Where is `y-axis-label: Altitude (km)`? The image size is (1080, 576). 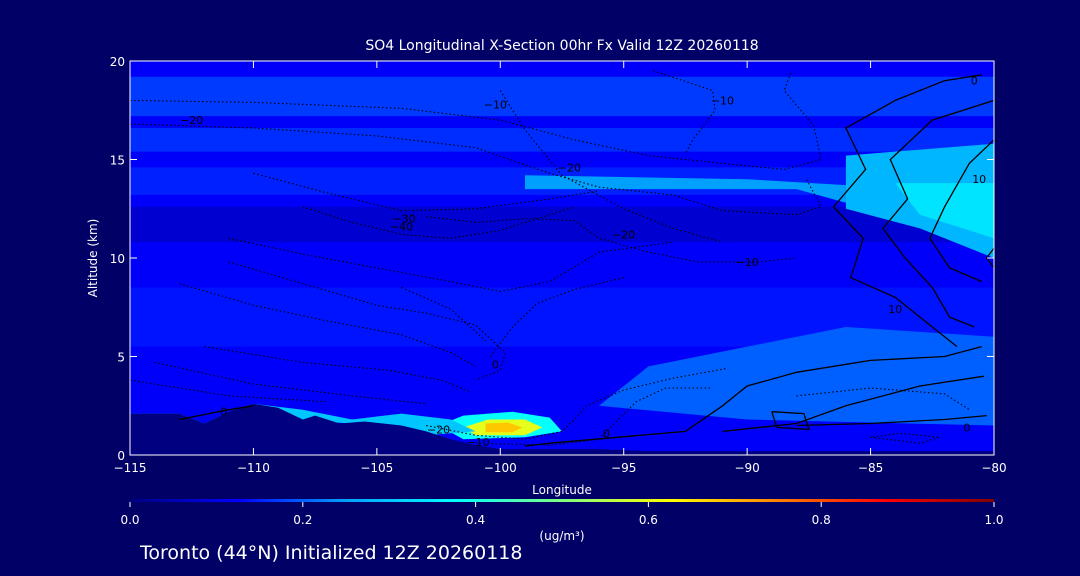
y-axis-label: Altitude (km) is located at coordinates (93, 258).